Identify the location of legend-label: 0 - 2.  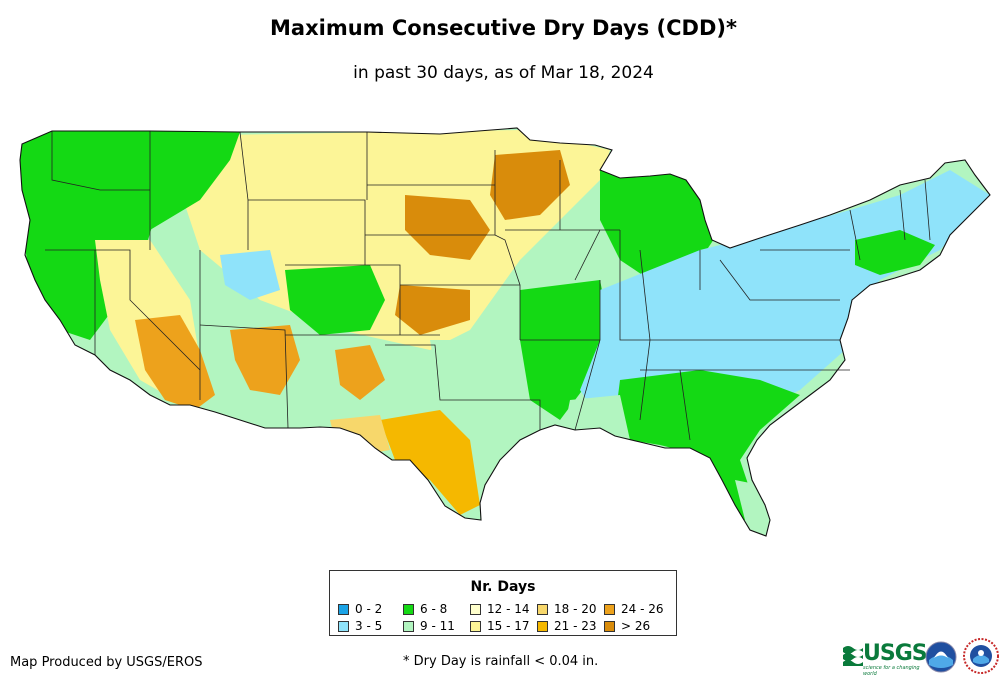
(369, 609).